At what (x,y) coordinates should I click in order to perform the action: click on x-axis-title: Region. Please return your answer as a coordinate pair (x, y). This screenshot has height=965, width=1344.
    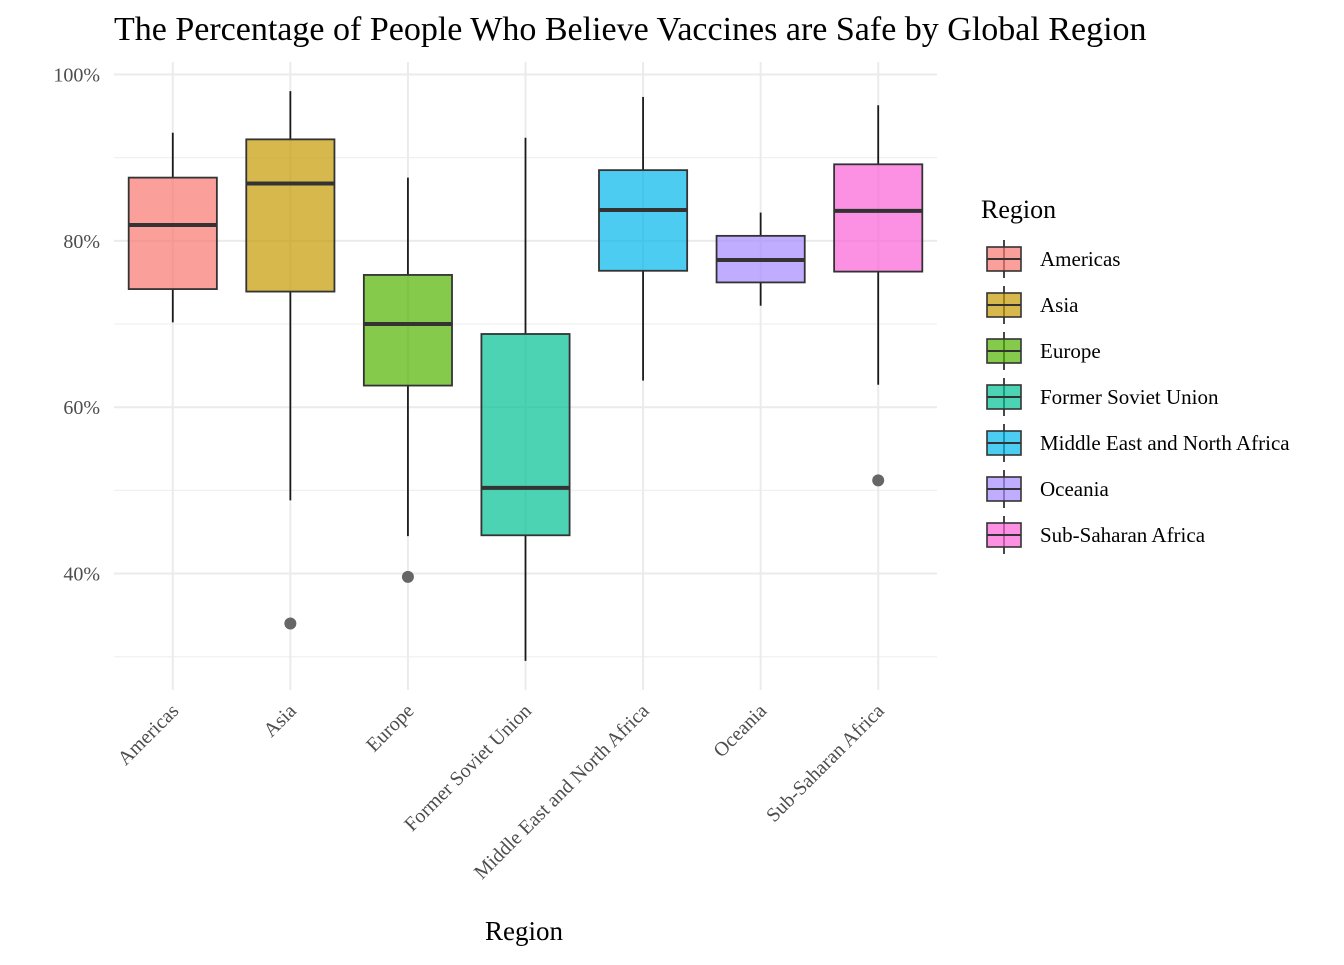
    Looking at the image, I should click on (524, 931).